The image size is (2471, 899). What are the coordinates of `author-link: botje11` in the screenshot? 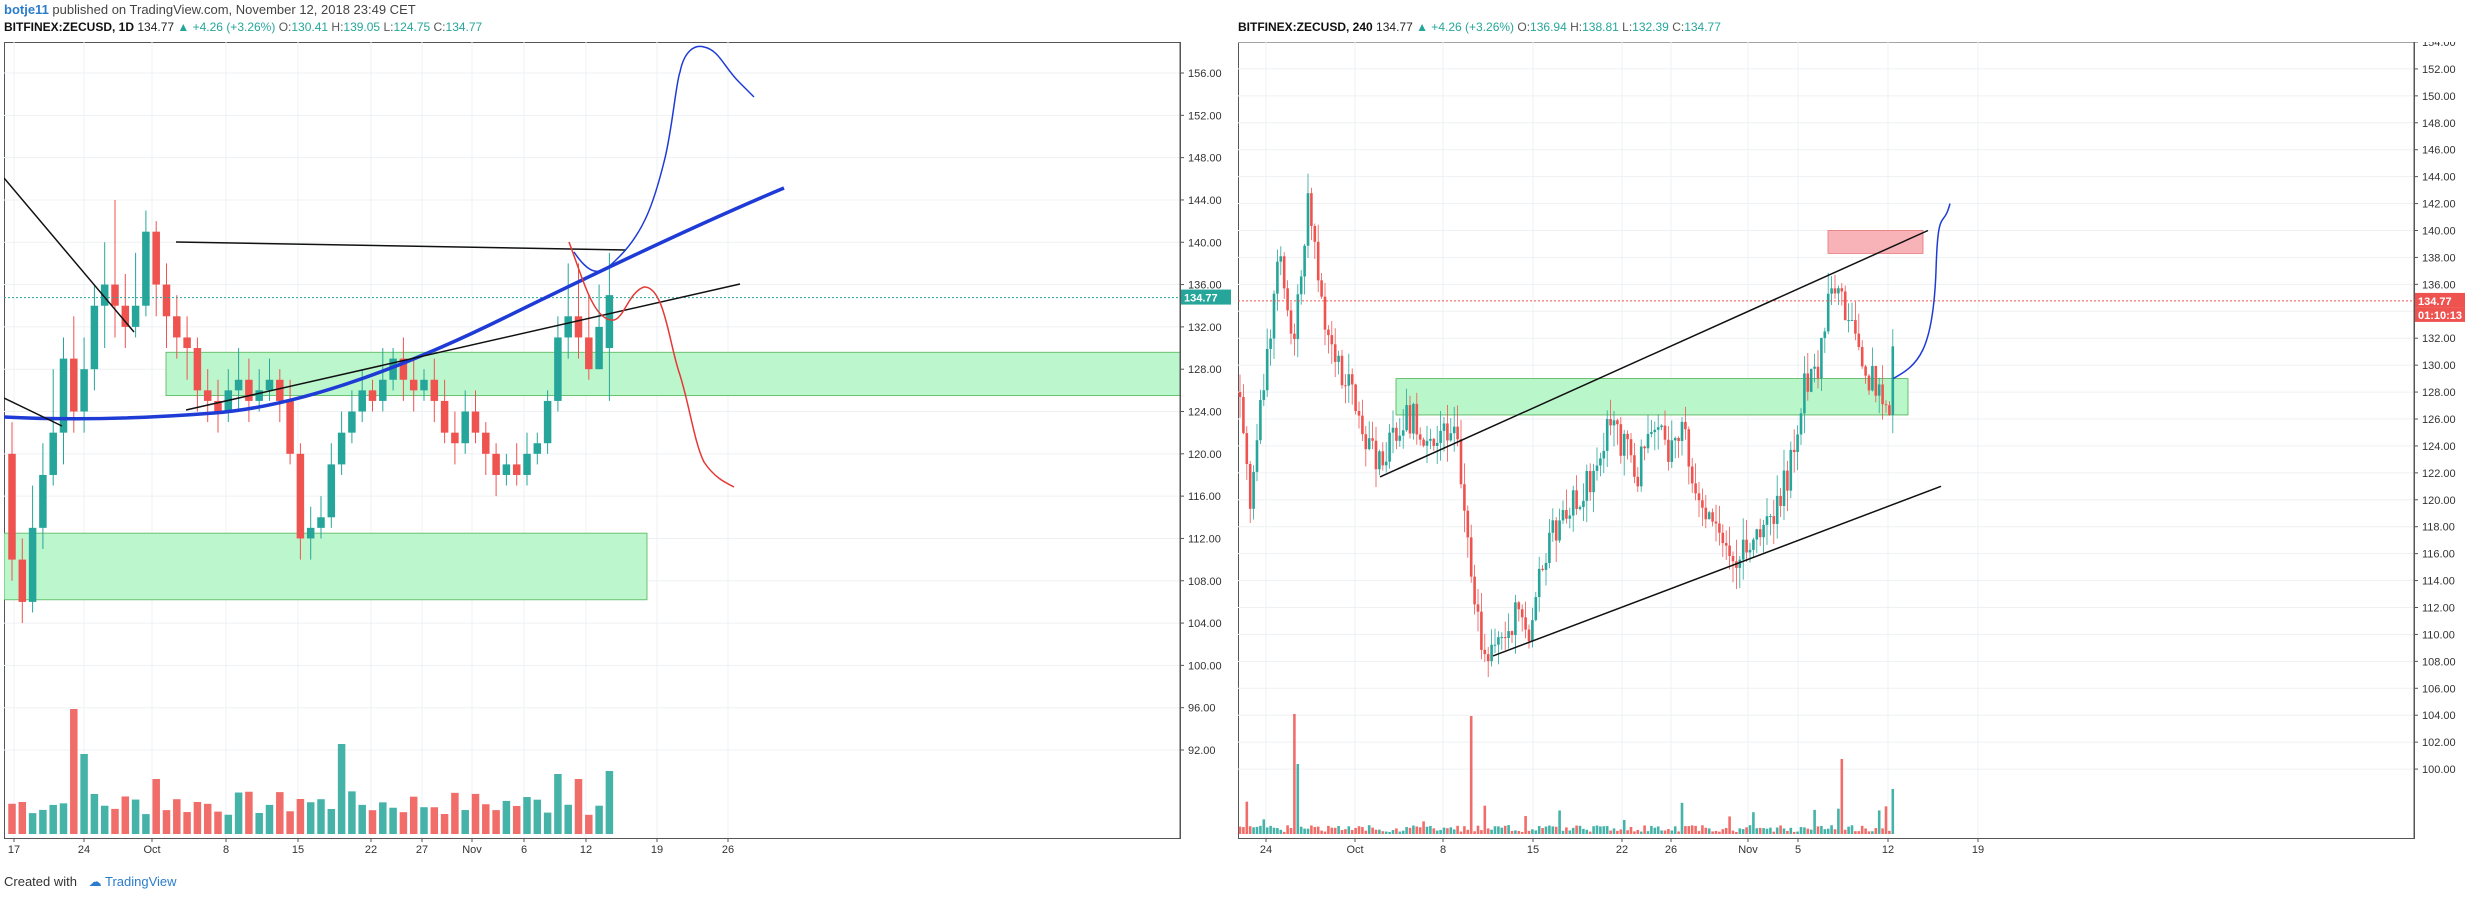 It's located at (26, 9).